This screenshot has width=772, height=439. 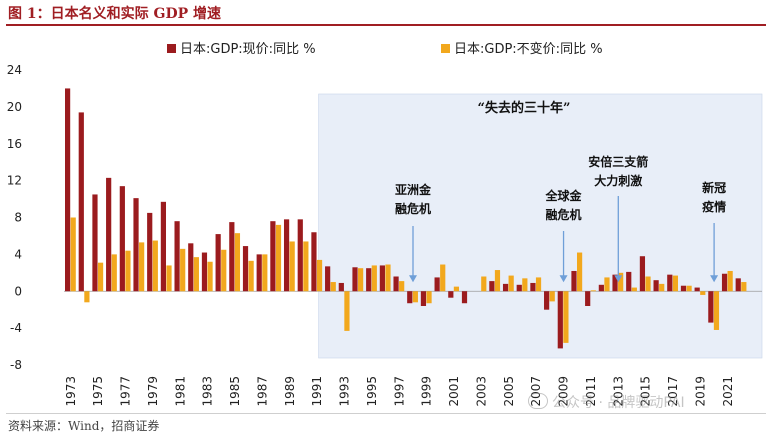 I want to click on annotation-asian-crisis-arrowhead, so click(x=413, y=279).